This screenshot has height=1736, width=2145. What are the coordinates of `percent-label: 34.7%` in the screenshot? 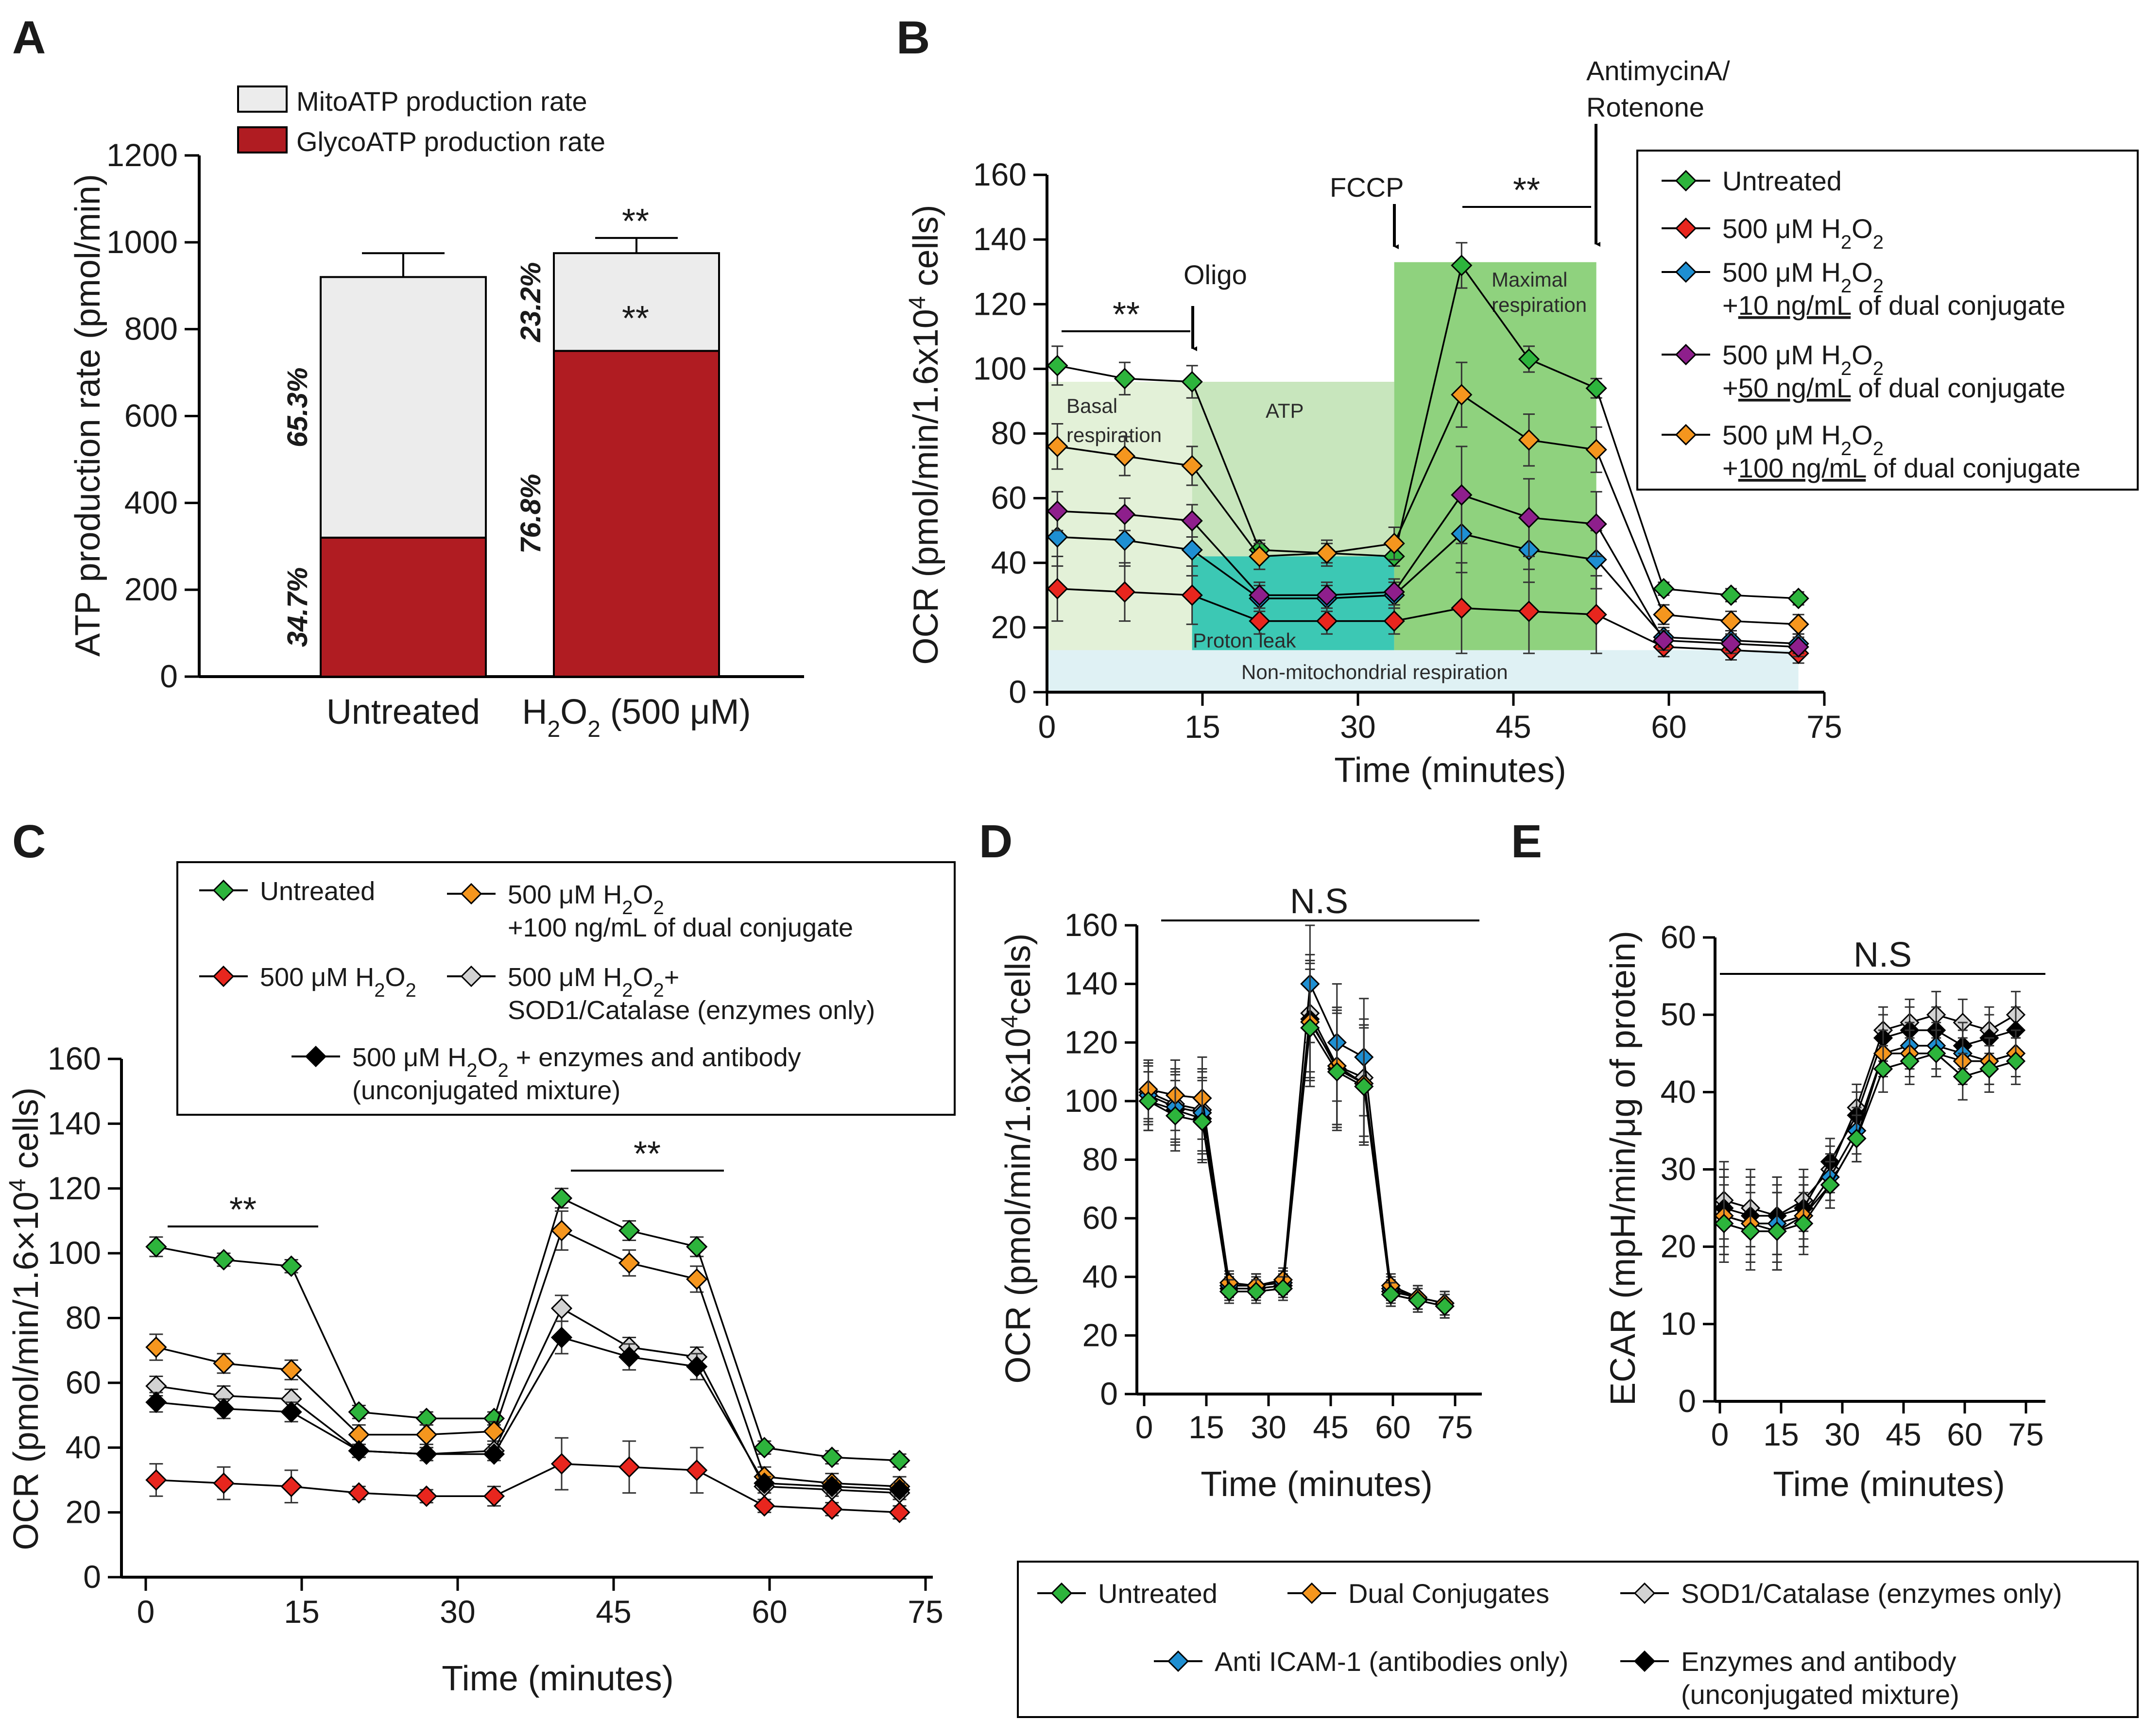 It's located at (297, 607).